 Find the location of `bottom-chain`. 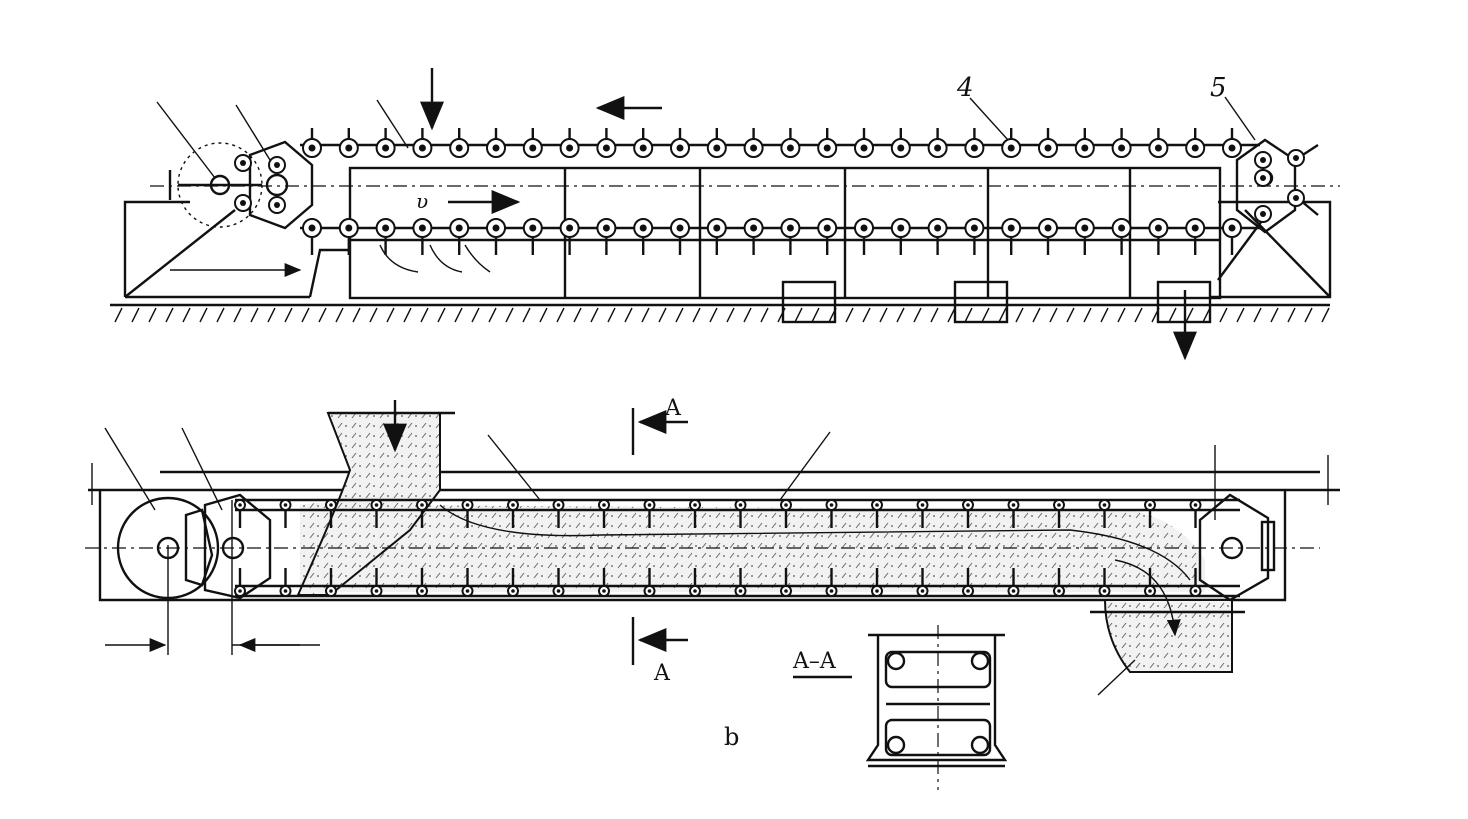

bottom-chain is located at coordinates (718, 548).